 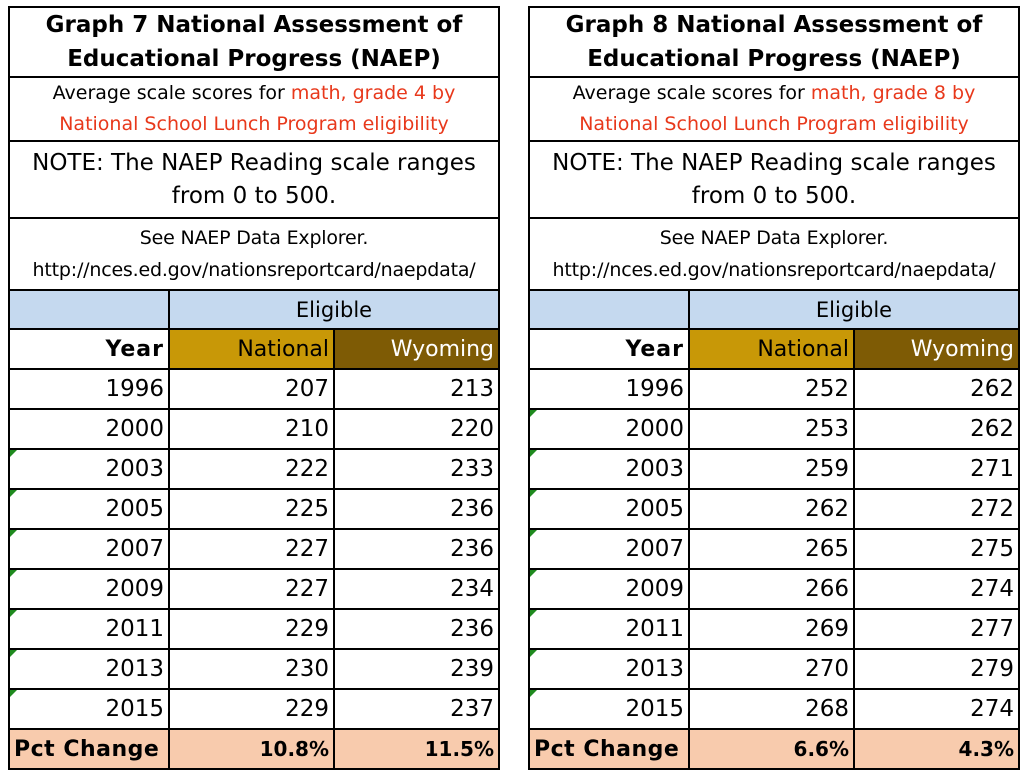 I want to click on year-cell: 2011, so click(x=609, y=629).